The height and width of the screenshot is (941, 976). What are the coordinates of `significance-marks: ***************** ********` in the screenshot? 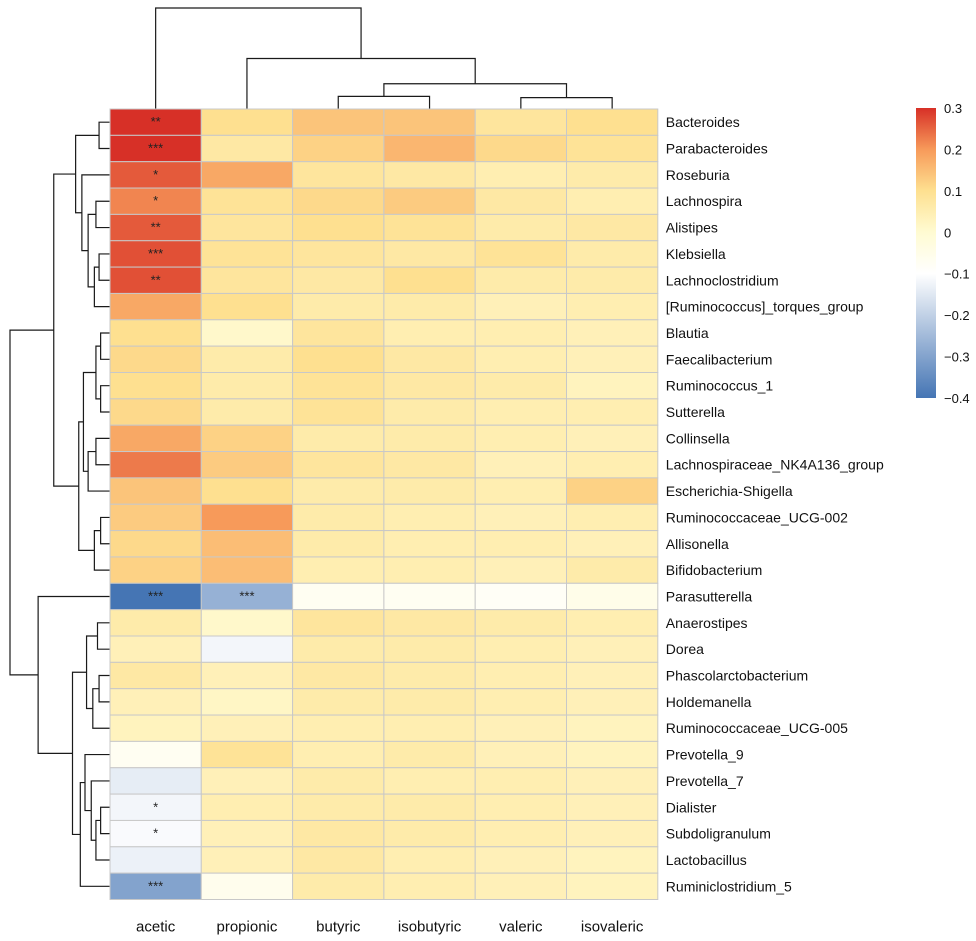 It's located at (201, 503).